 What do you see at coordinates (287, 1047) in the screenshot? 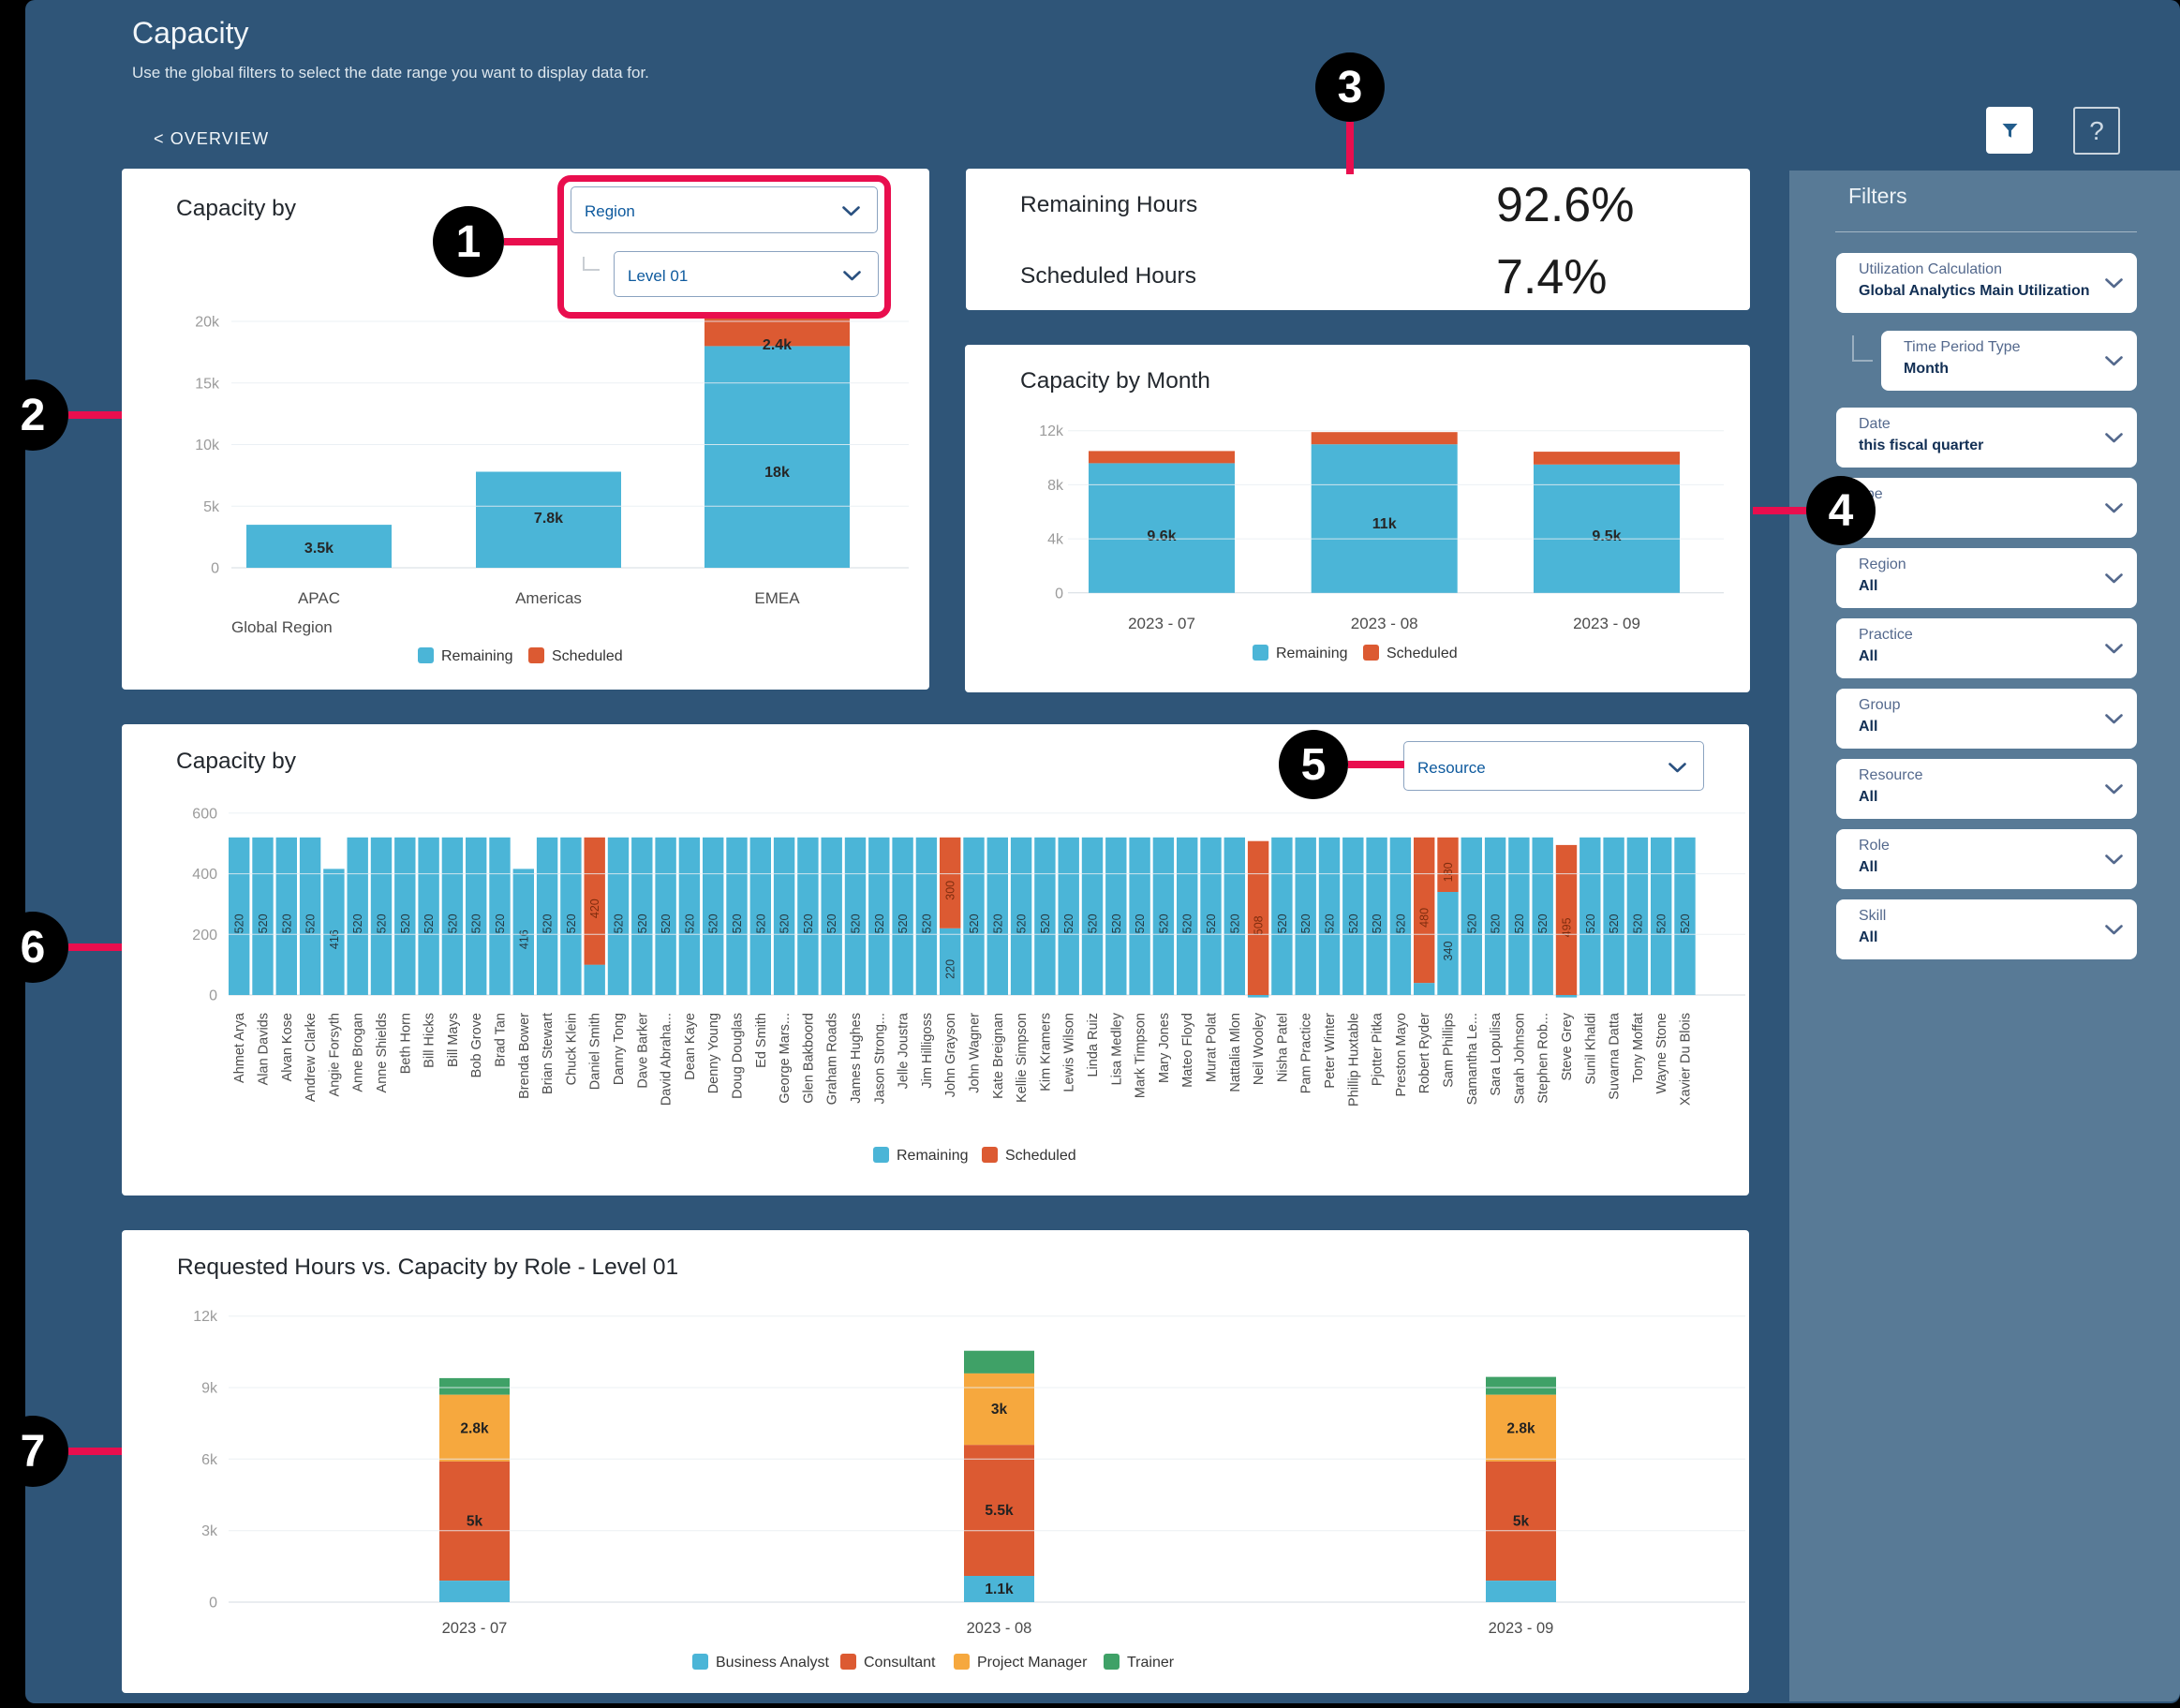
I see `svg-text: Alvan Kose` at bounding box center [287, 1047].